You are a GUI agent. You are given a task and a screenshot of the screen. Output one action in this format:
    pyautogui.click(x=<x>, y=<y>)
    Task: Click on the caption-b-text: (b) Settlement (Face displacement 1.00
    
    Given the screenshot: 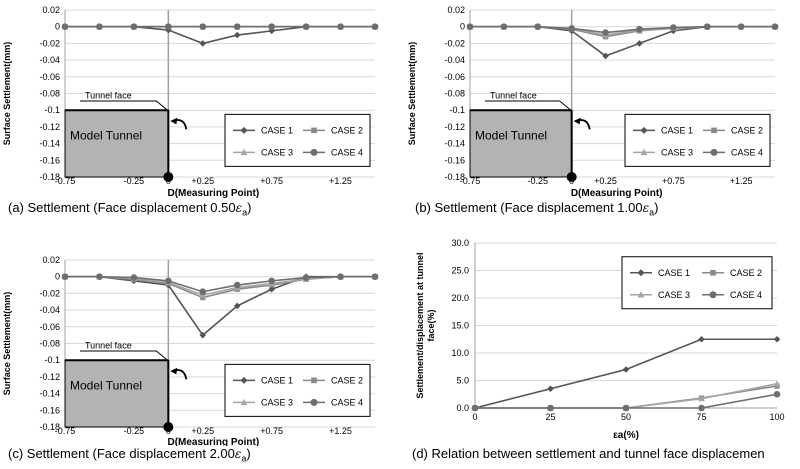 What is the action you would take?
    pyautogui.click(x=529, y=207)
    